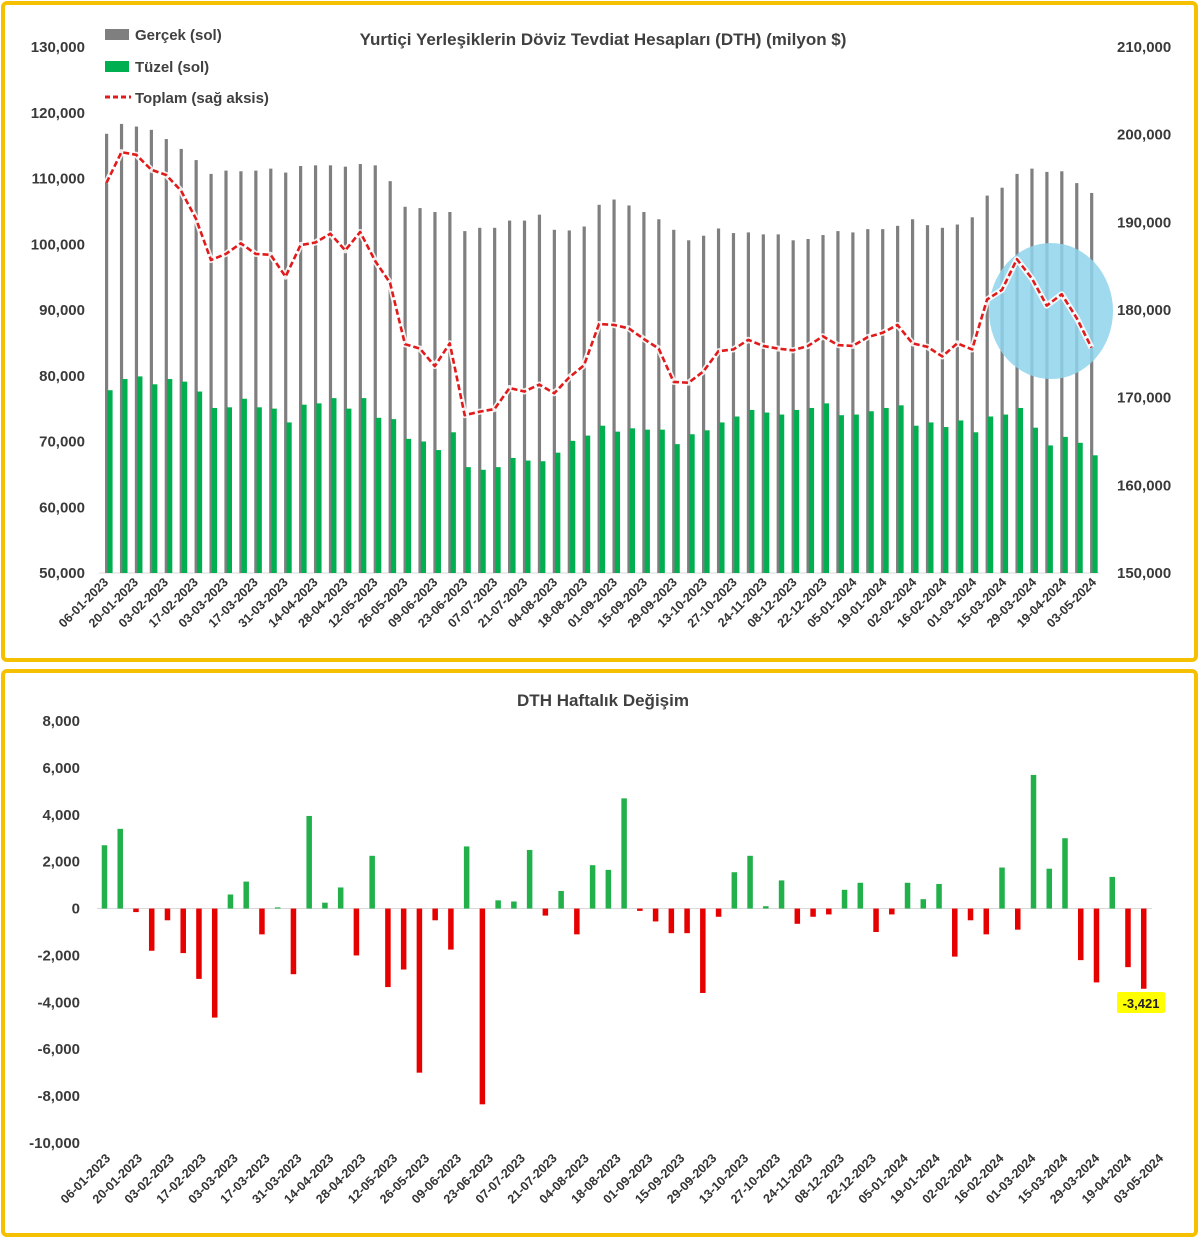 This screenshot has width=1200, height=1239. I want to click on bottom-chart-title: DTH Haftalık Değişim, so click(603, 700).